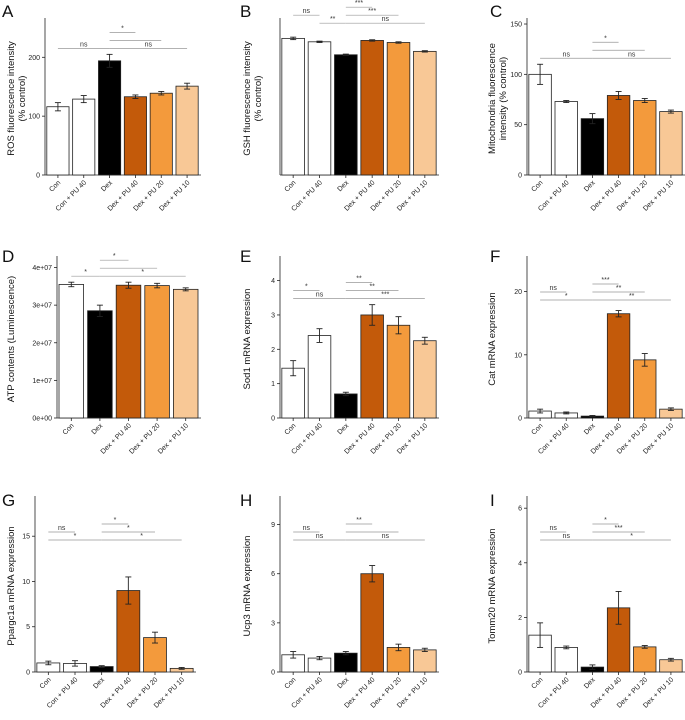  Describe the element at coordinates (34, 58) in the screenshot. I see `y-tick-label: 200` at that location.